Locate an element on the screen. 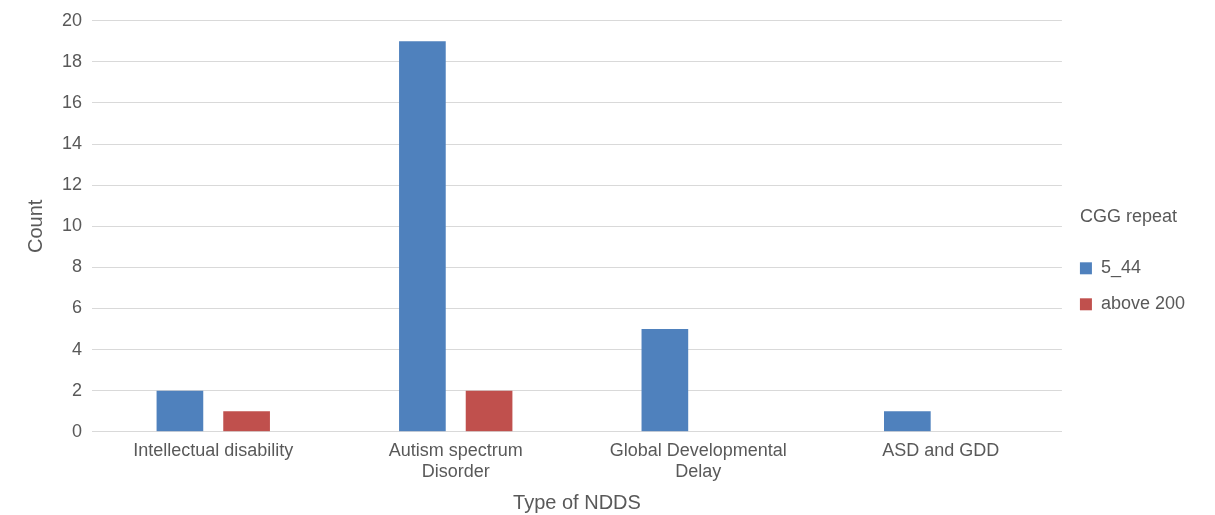 The width and height of the screenshot is (1215, 515). legend-title: CGG repeat is located at coordinates (1128, 215).